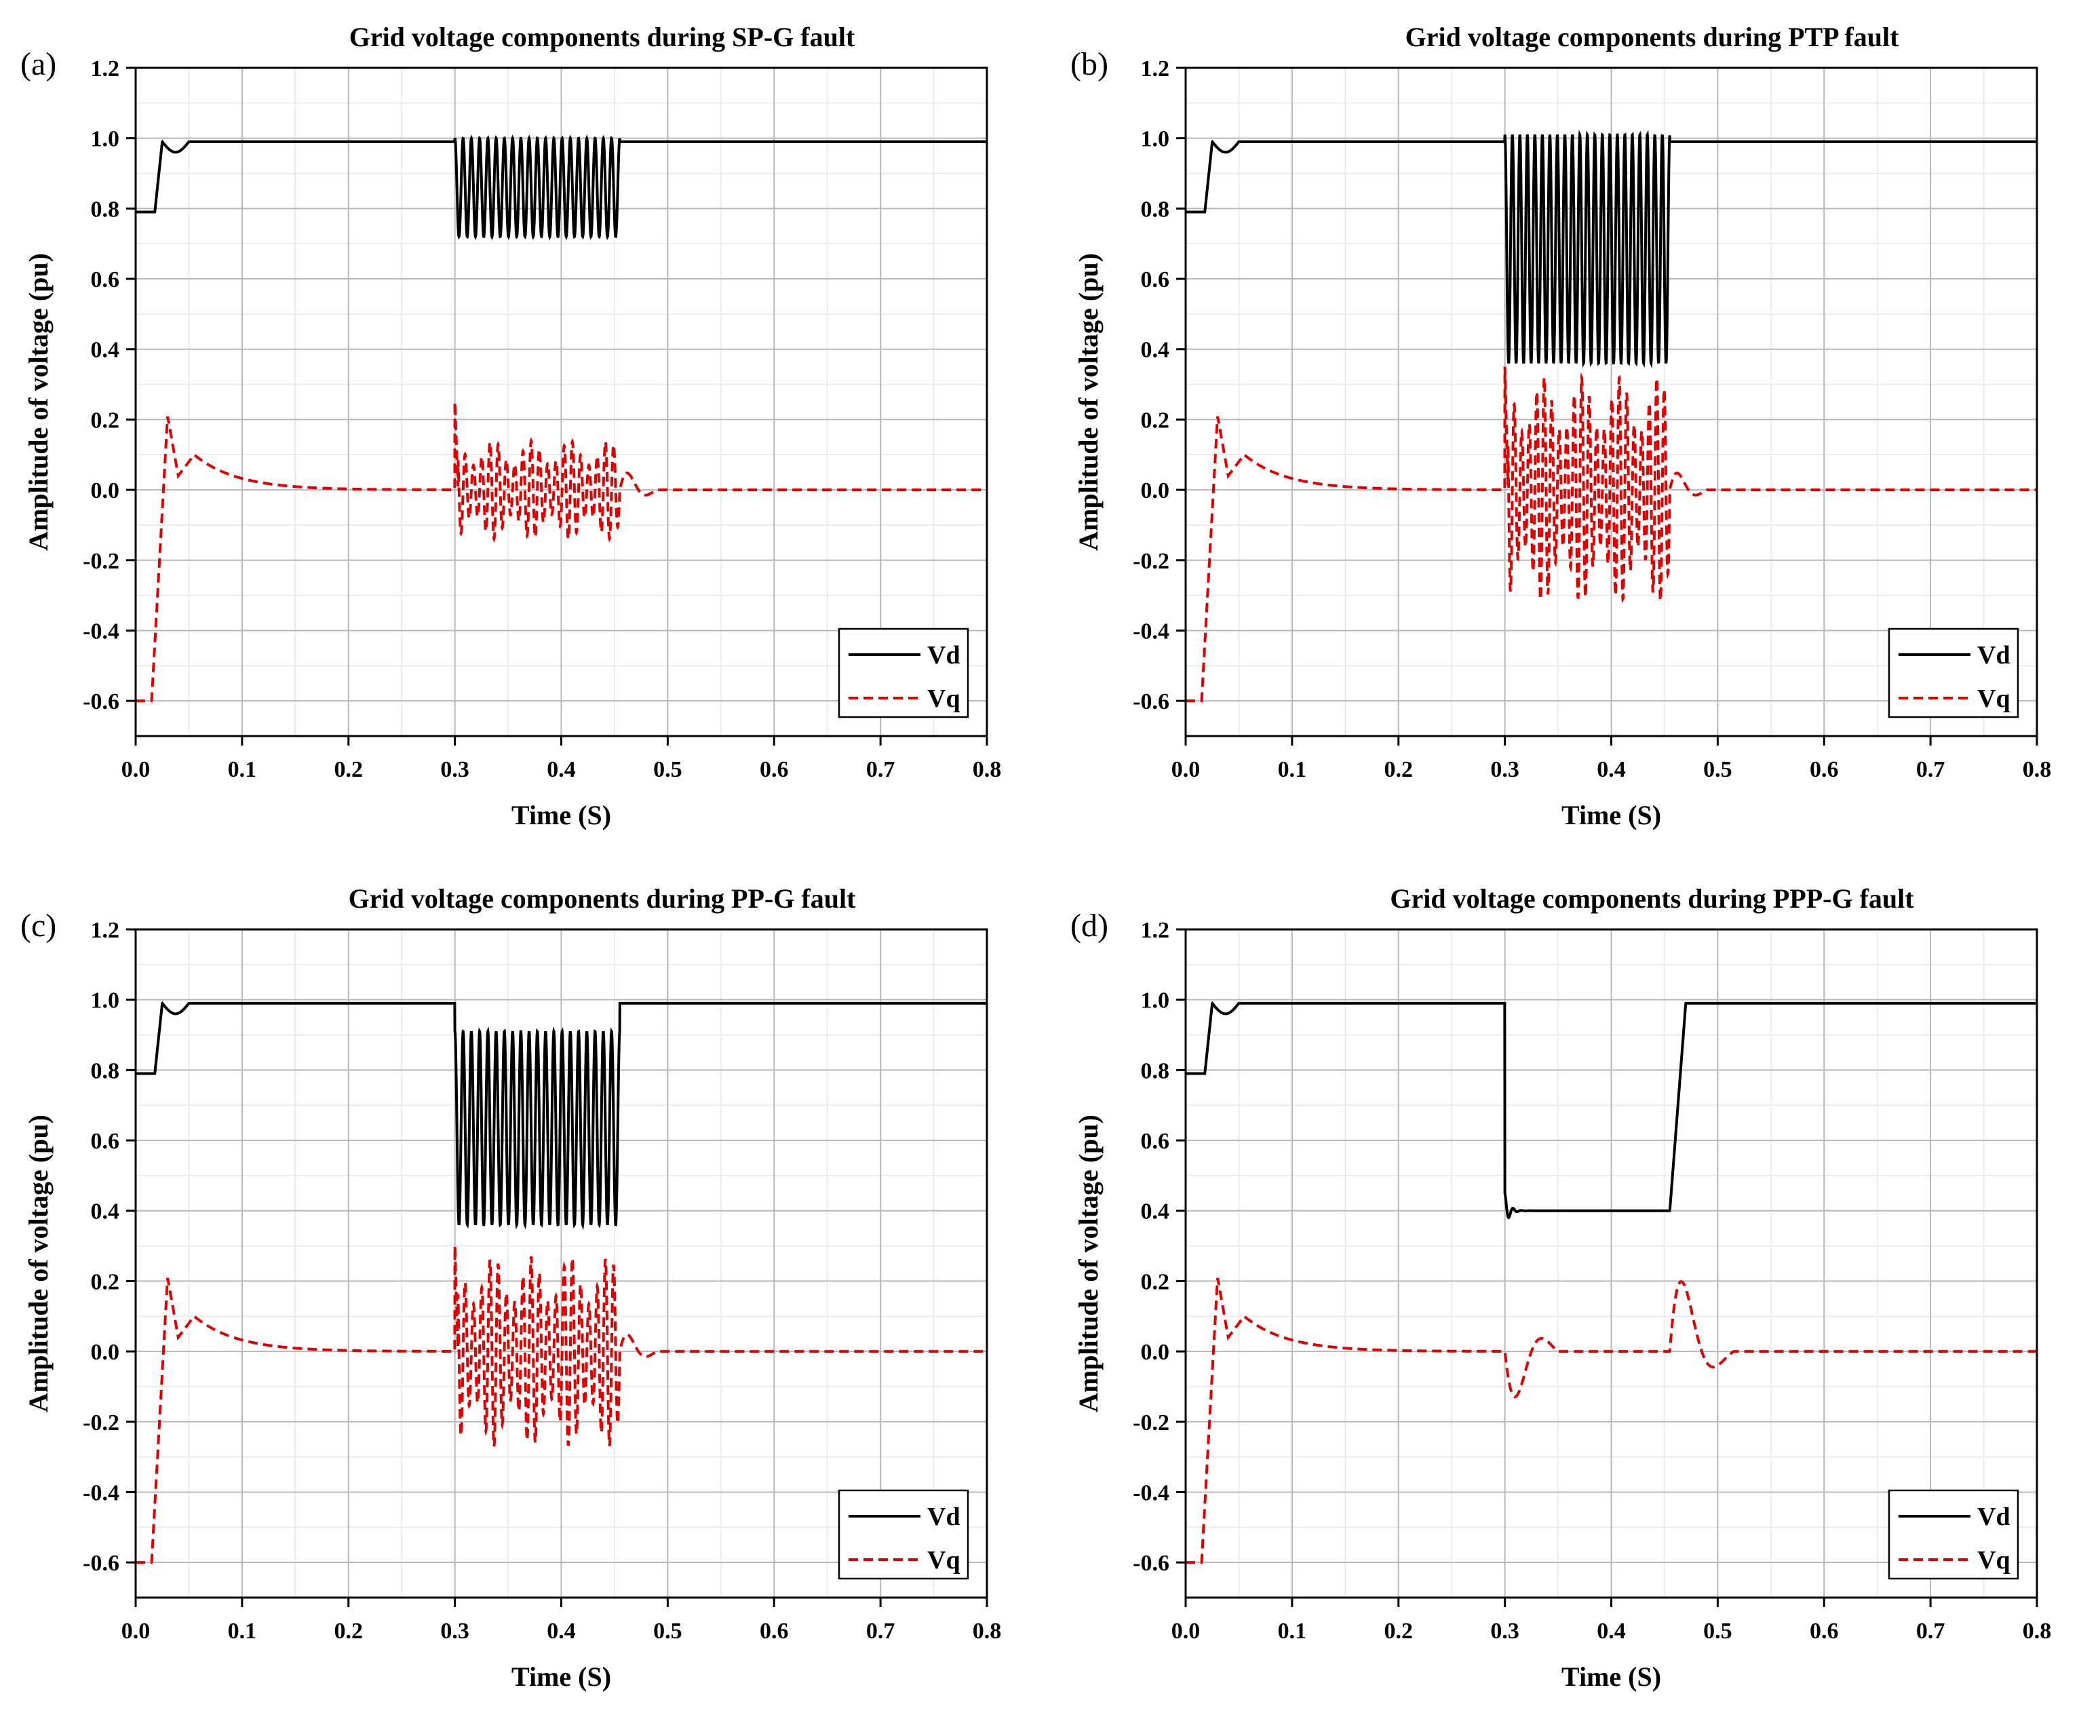  What do you see at coordinates (38, 926) in the screenshot?
I see `panel-label: (c)` at bounding box center [38, 926].